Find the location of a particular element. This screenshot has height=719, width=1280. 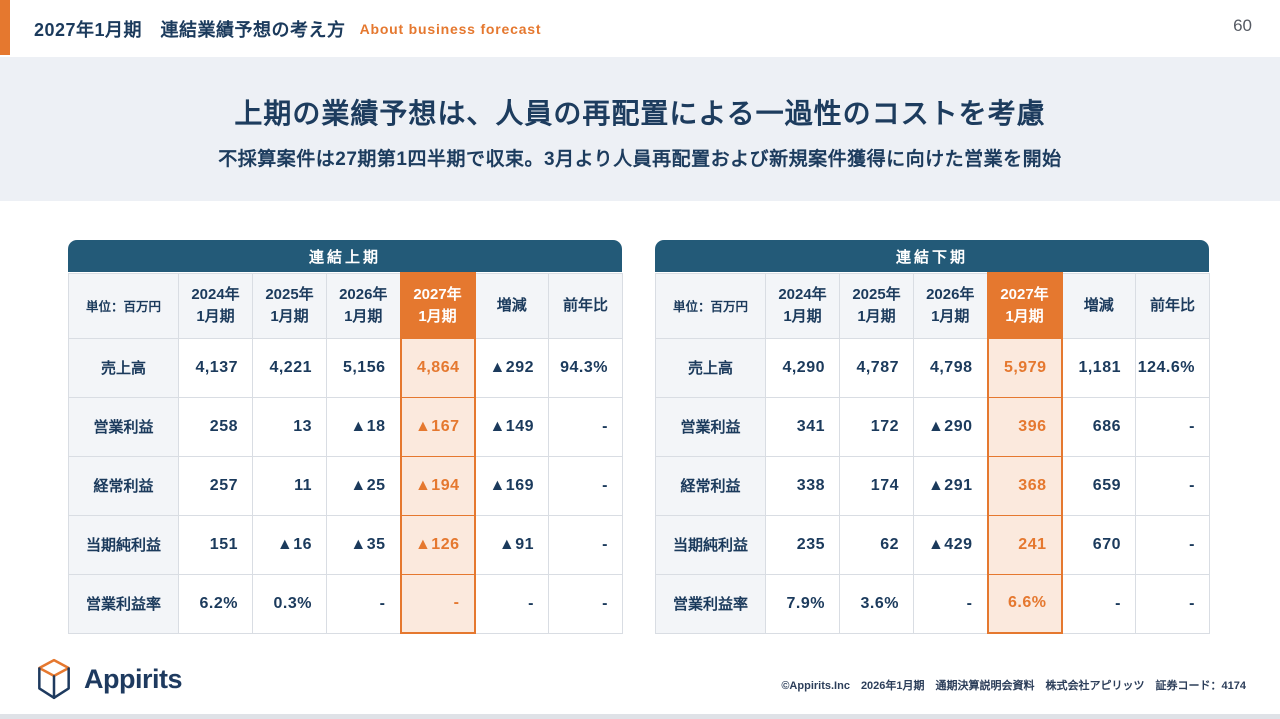

column-header: 前年比 is located at coordinates (585, 305).